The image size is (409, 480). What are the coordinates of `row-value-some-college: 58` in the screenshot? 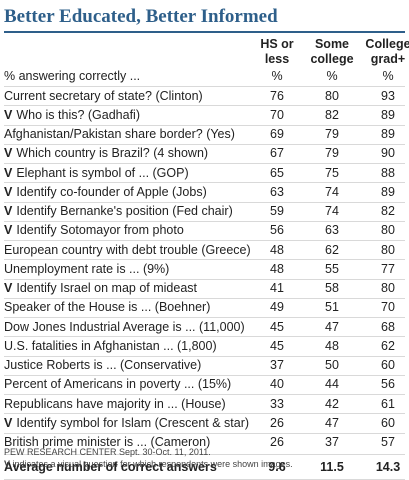 It's located at (332, 288).